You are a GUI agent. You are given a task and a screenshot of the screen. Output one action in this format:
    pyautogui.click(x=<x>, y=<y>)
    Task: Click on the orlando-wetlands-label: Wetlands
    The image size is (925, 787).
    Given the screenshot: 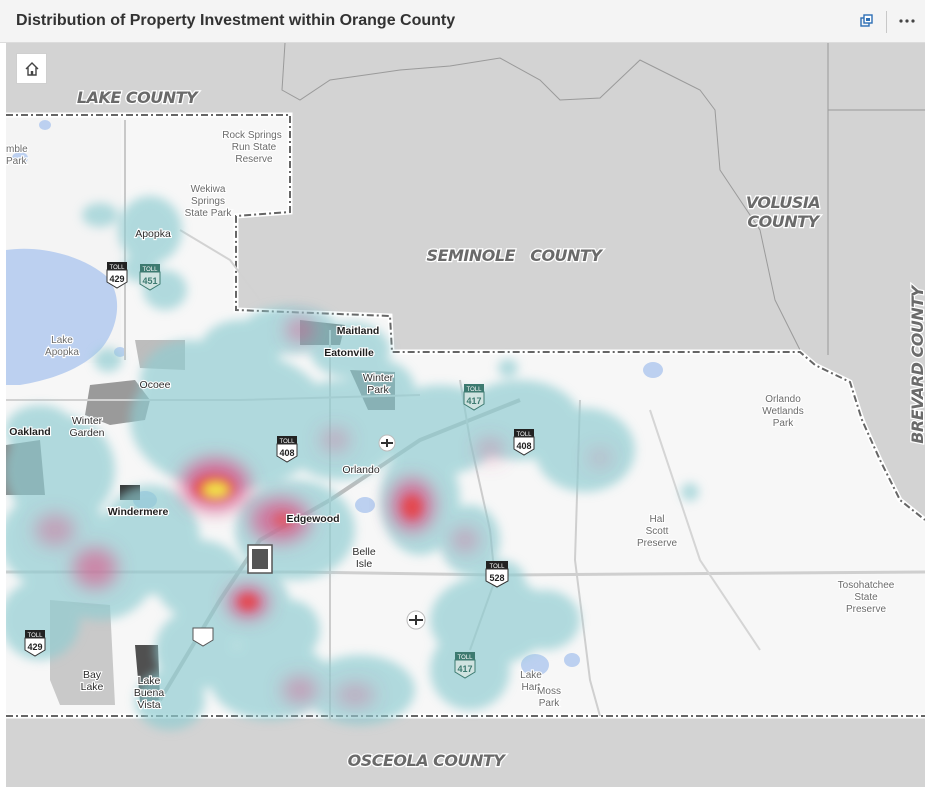 What is the action you would take?
    pyautogui.click(x=783, y=411)
    